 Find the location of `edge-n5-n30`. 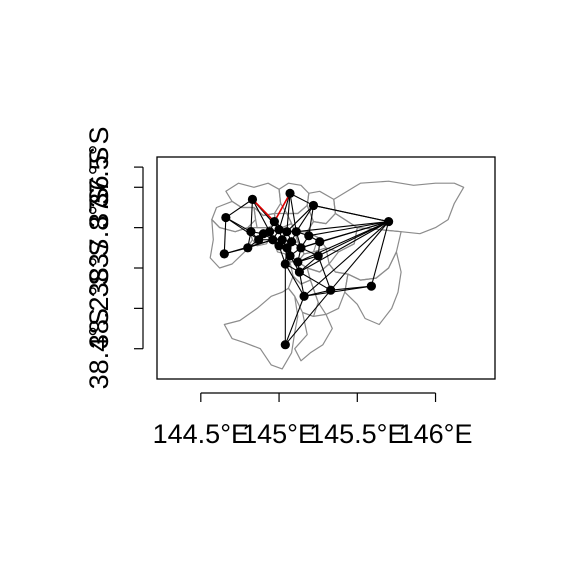

edge-n5-n30 is located at coordinates (360, 256).